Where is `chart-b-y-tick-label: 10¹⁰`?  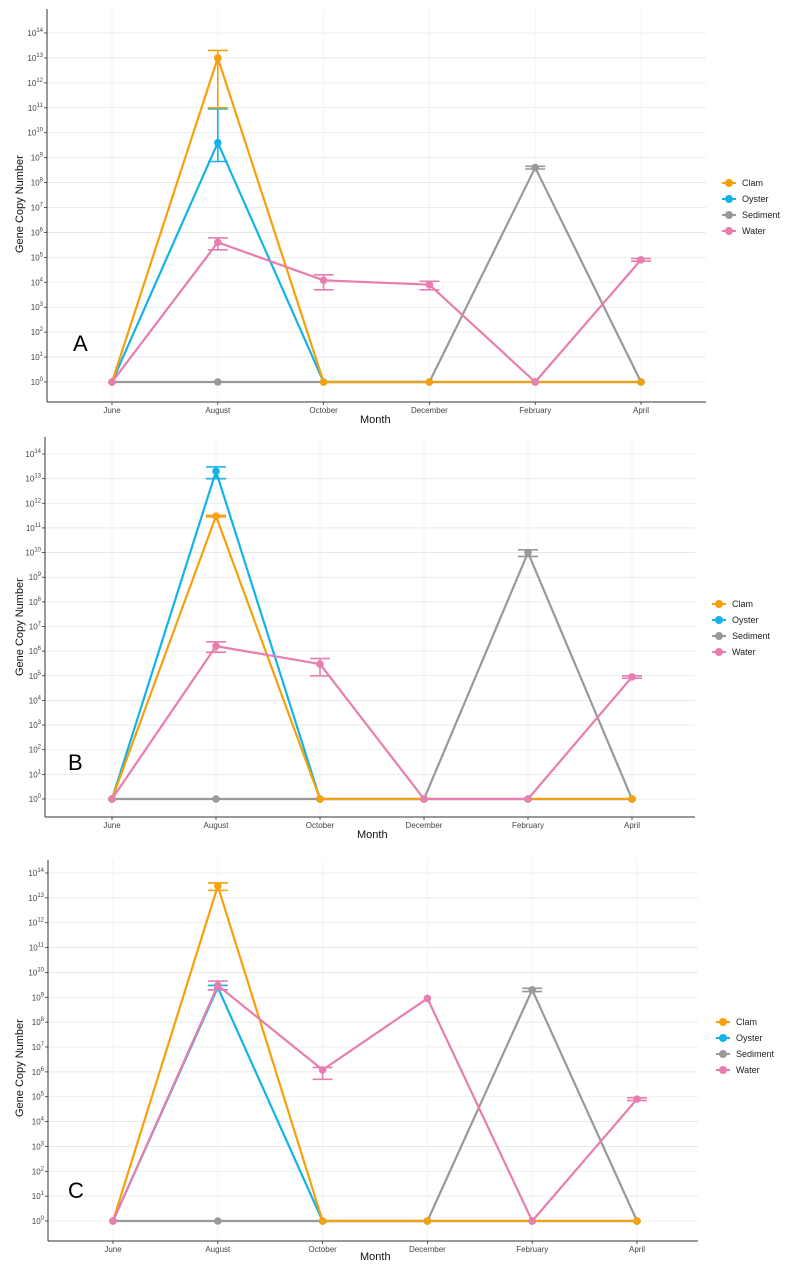 chart-b-y-tick-label: 10¹⁰ is located at coordinates (33, 553).